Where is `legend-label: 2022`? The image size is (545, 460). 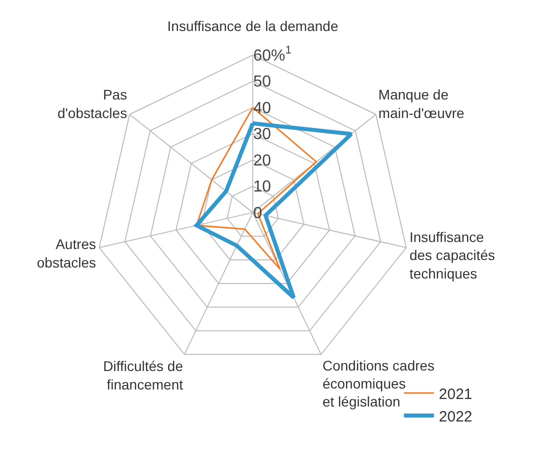 legend-label: 2022 is located at coordinates (455, 417).